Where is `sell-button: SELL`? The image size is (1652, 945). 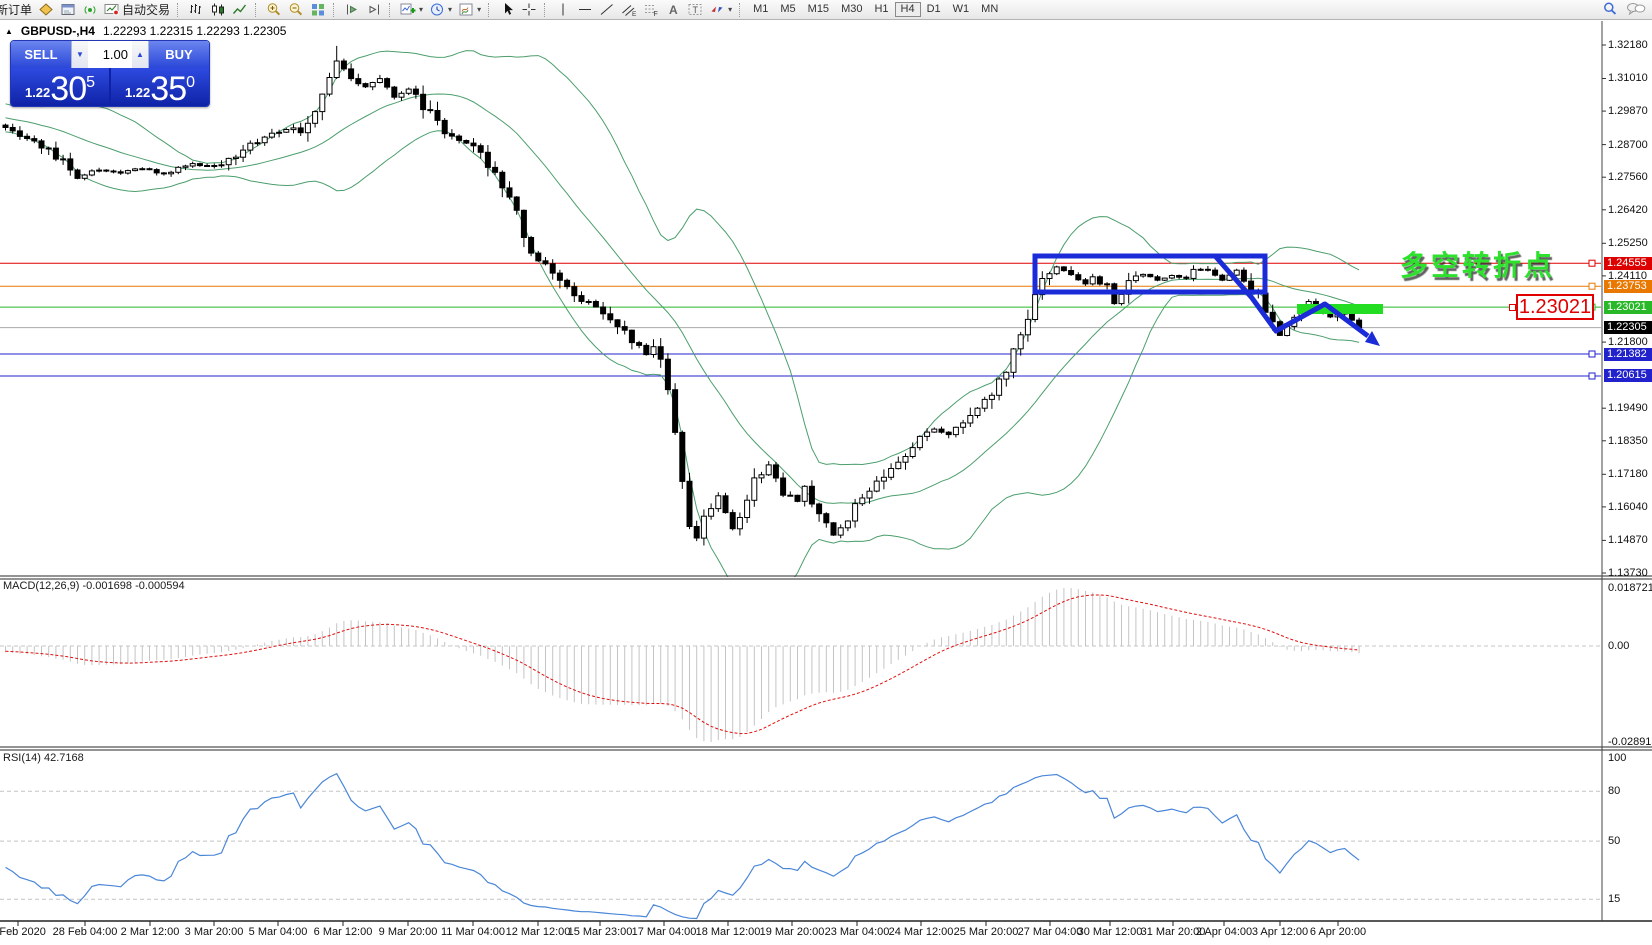 sell-button: SELL is located at coordinates (41, 54).